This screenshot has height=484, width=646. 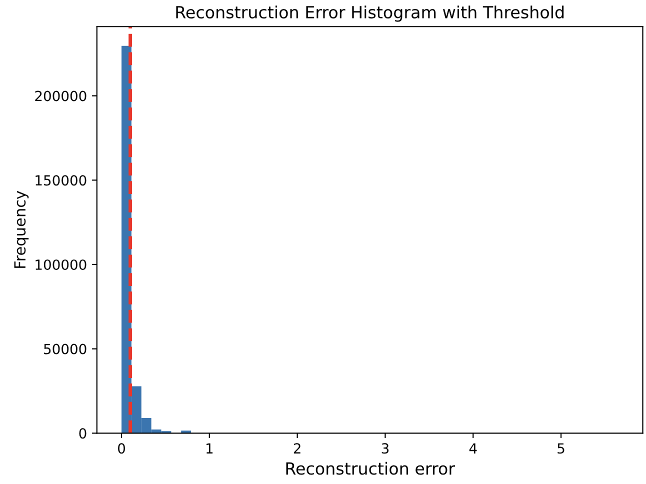 I want to click on x-axis-title: Reconstruction error, so click(x=371, y=468).